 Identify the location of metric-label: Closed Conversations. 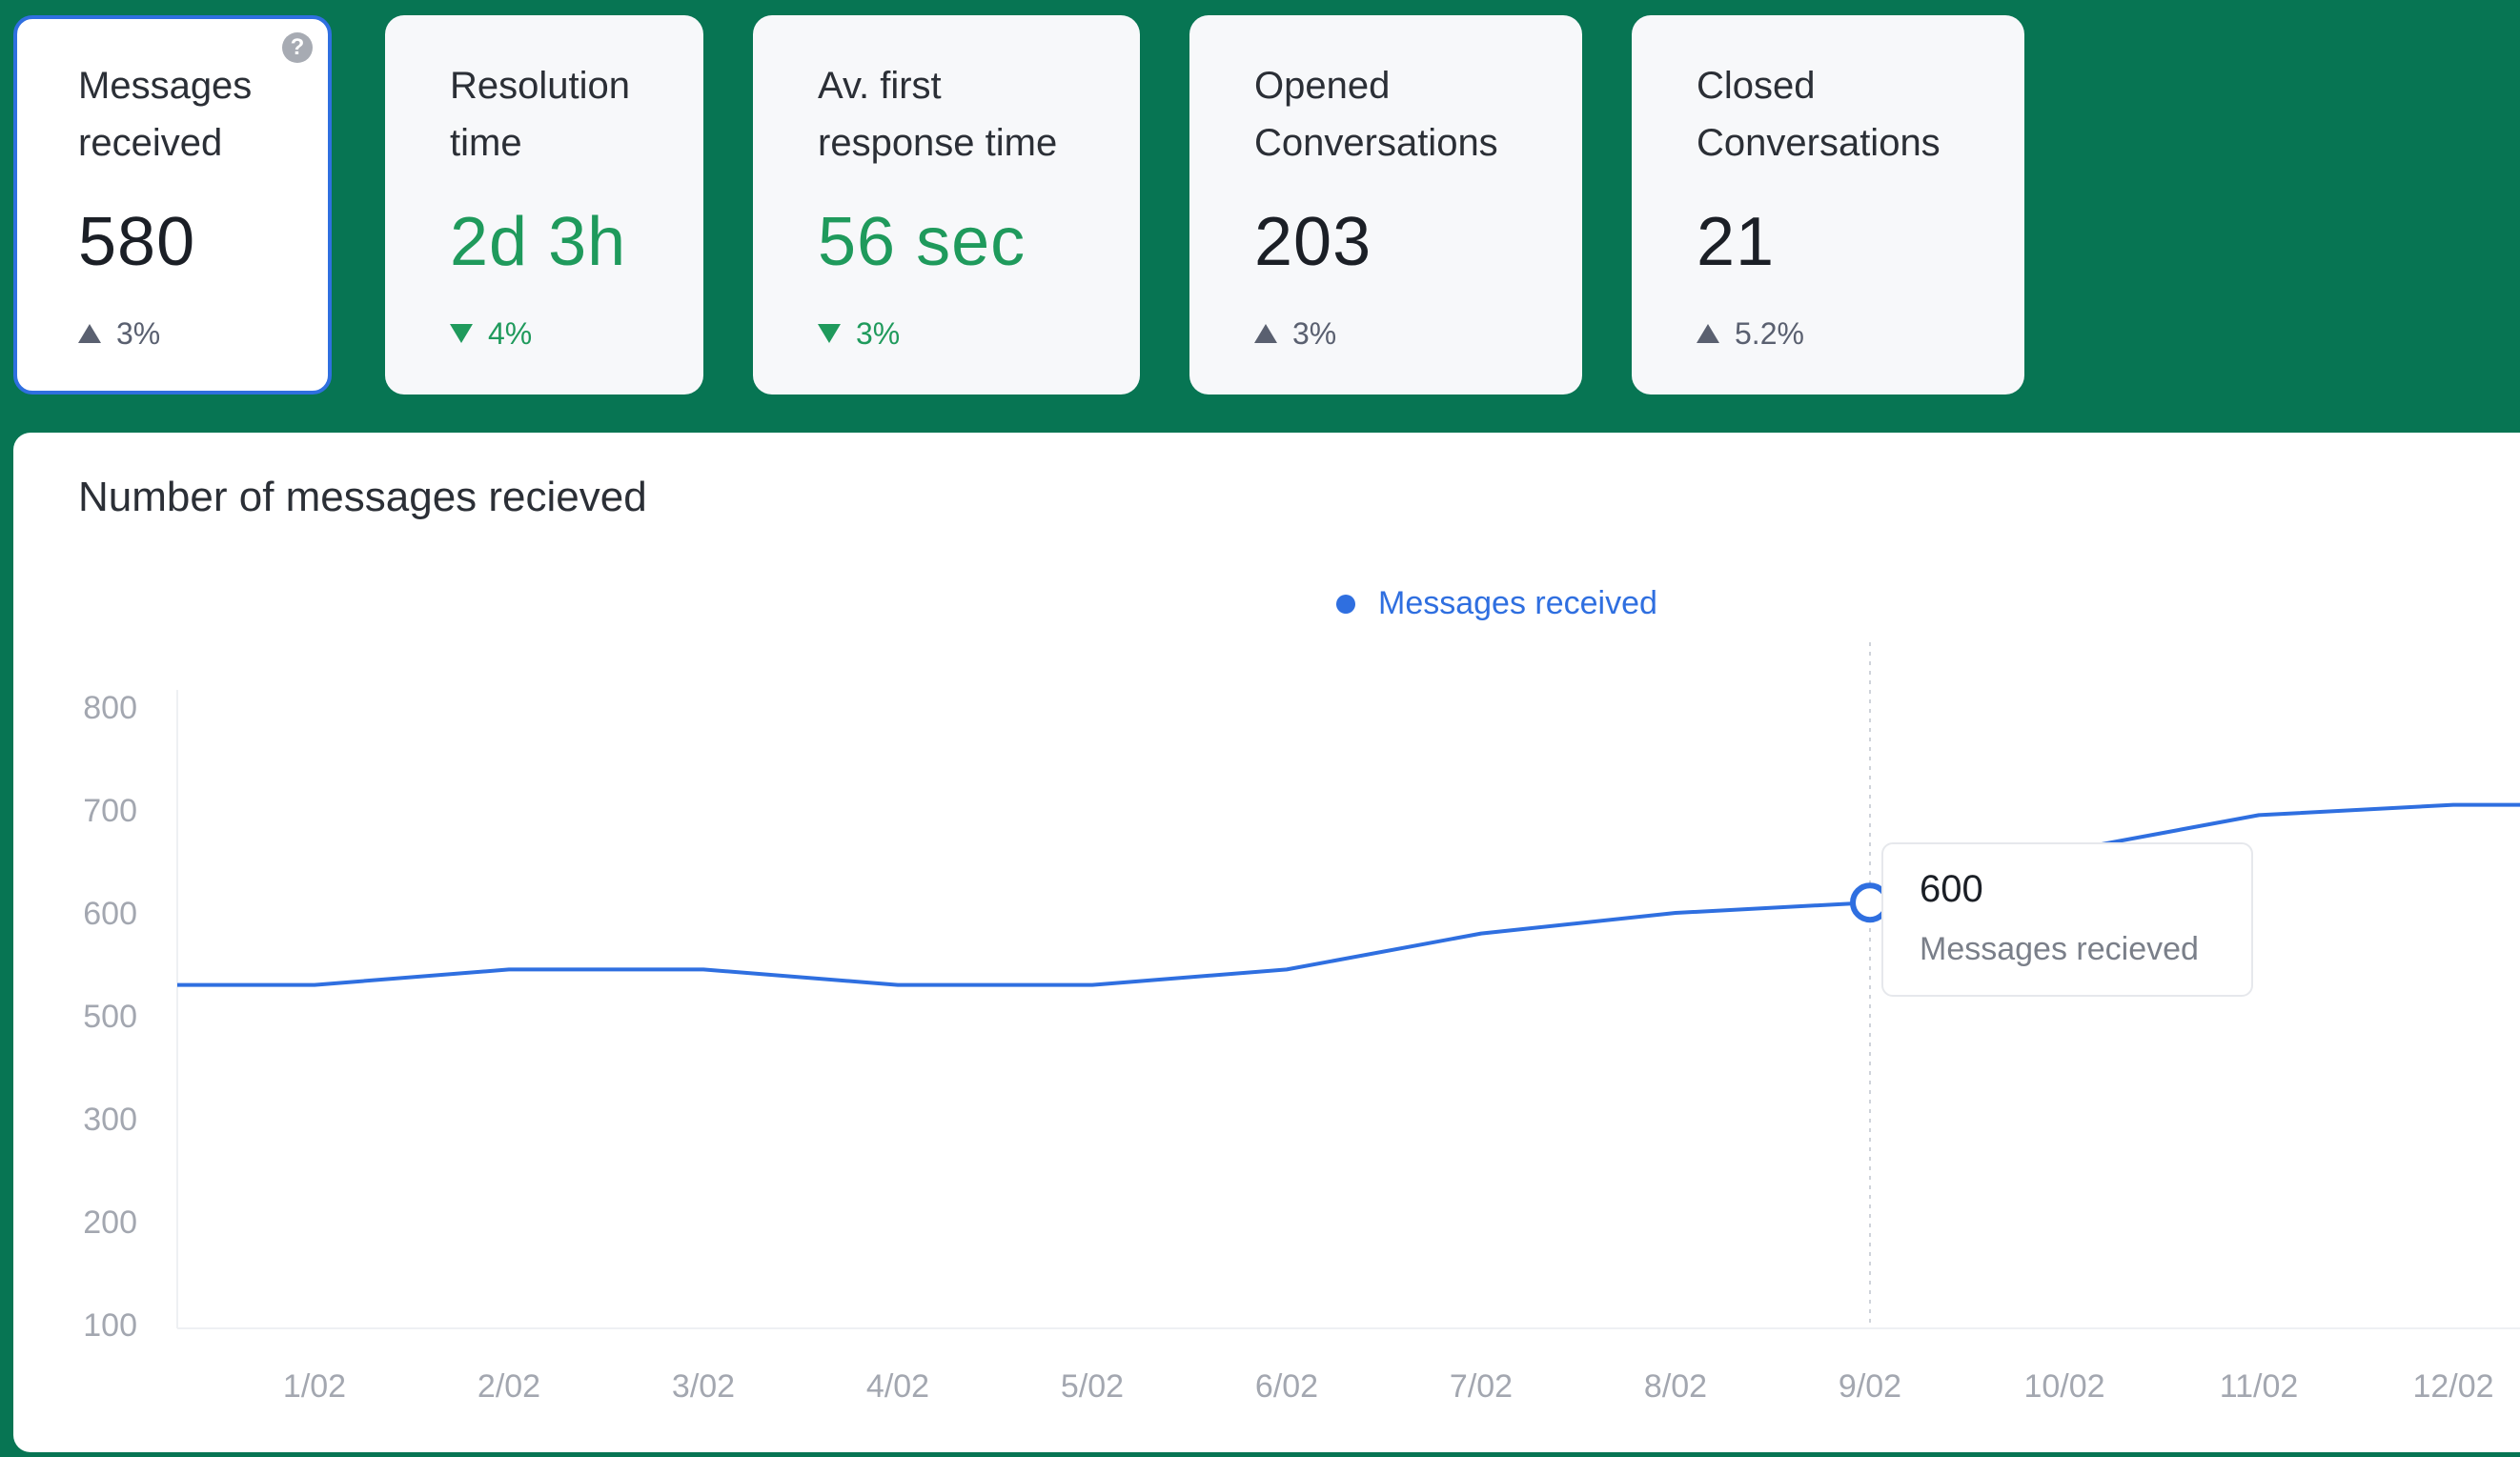
(1819, 114).